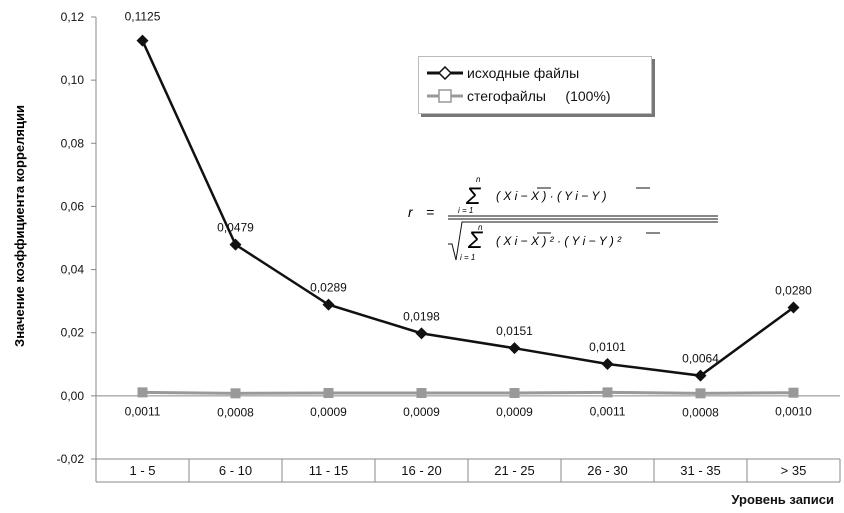 The height and width of the screenshot is (513, 844). What do you see at coordinates (71, 459) in the screenshot?
I see `y-tick-label: -0,02` at bounding box center [71, 459].